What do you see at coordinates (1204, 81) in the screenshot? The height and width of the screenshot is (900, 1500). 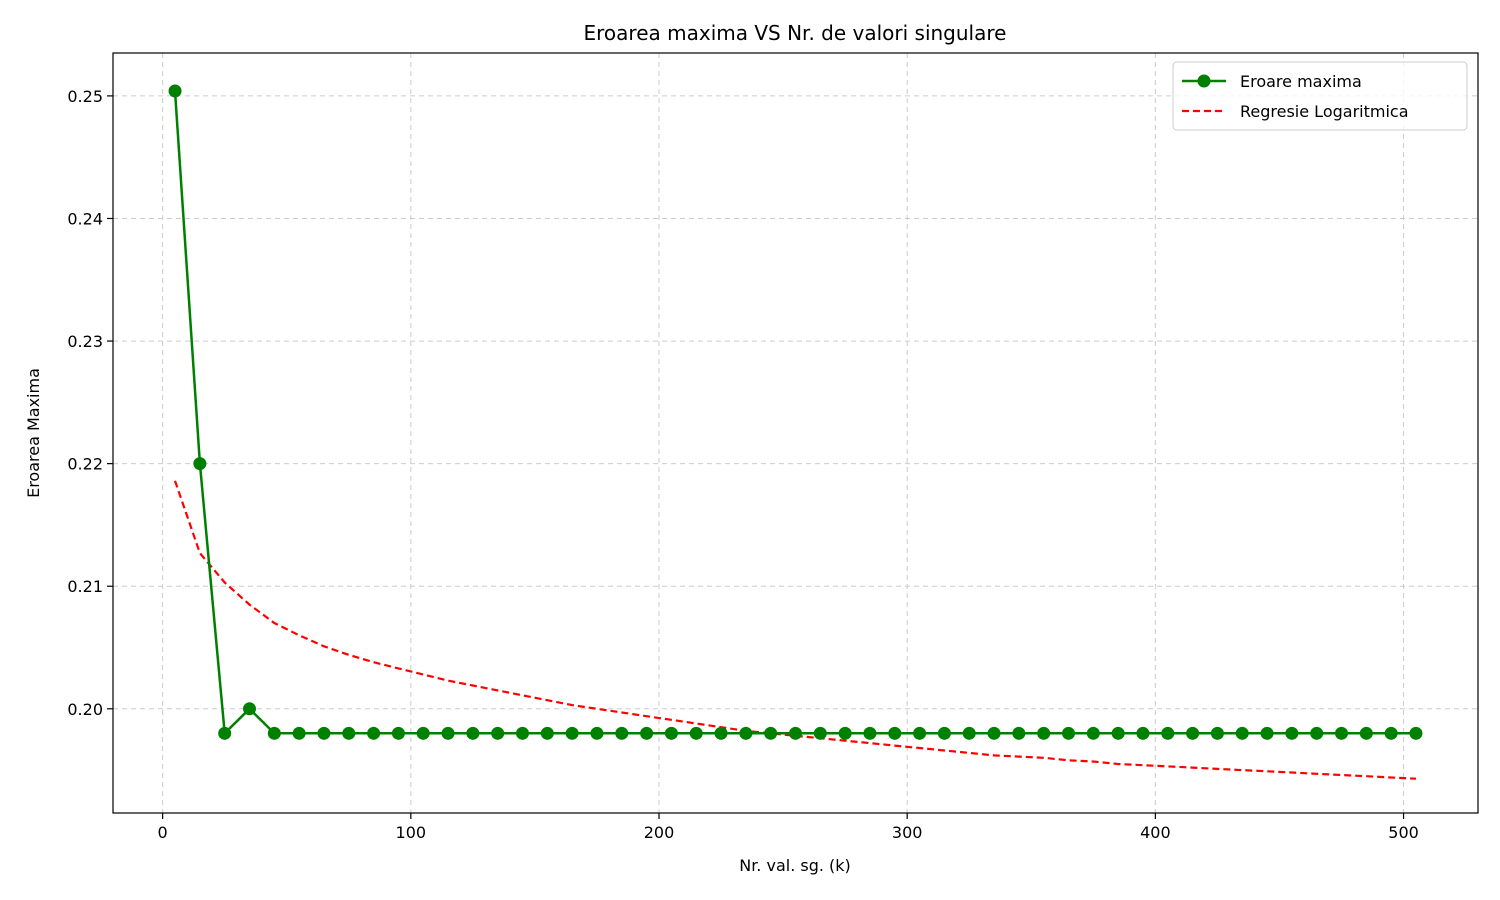 I see `legend-marker-eroare-maxima` at bounding box center [1204, 81].